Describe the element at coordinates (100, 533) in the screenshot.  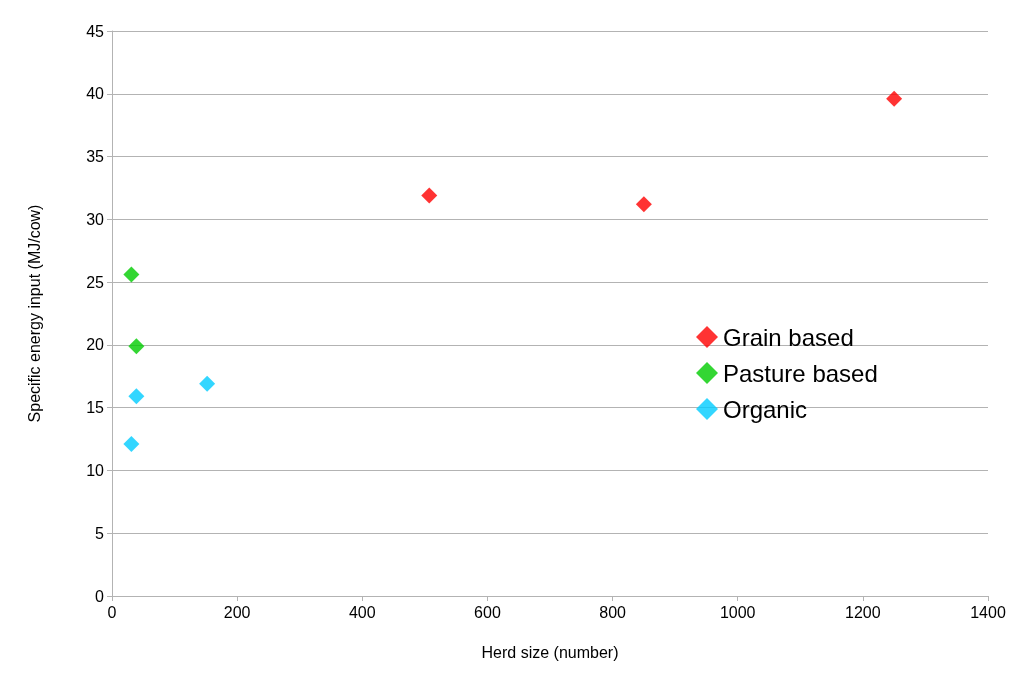
I see `y-tick-label: 5` at that location.